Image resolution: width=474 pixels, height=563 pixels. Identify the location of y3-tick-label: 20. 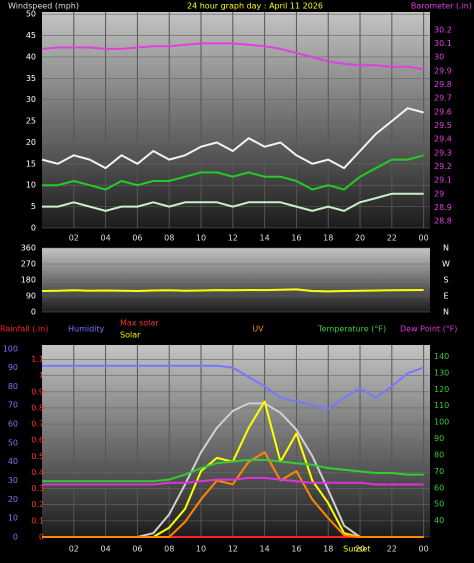
(13, 499).